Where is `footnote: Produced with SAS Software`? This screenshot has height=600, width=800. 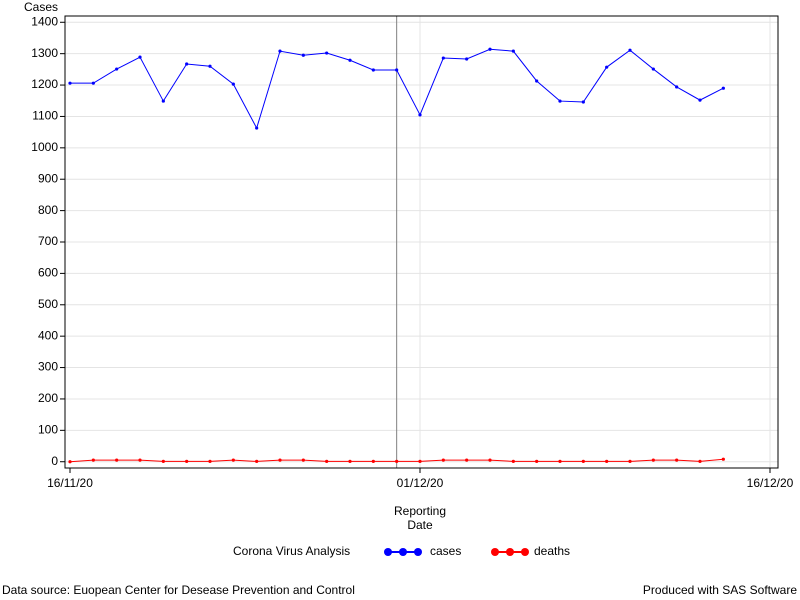 footnote: Produced with SAS Software is located at coordinates (720, 590).